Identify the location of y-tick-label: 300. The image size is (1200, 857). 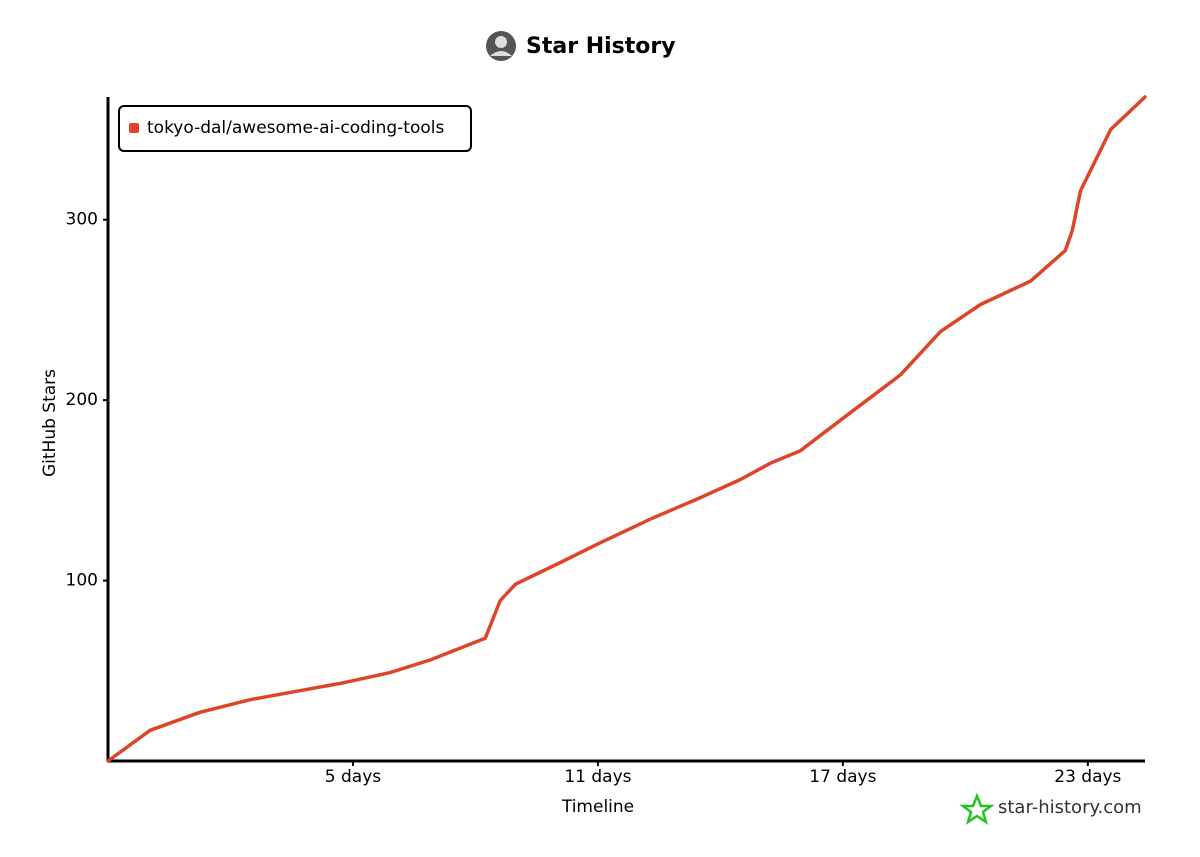
(82, 220).